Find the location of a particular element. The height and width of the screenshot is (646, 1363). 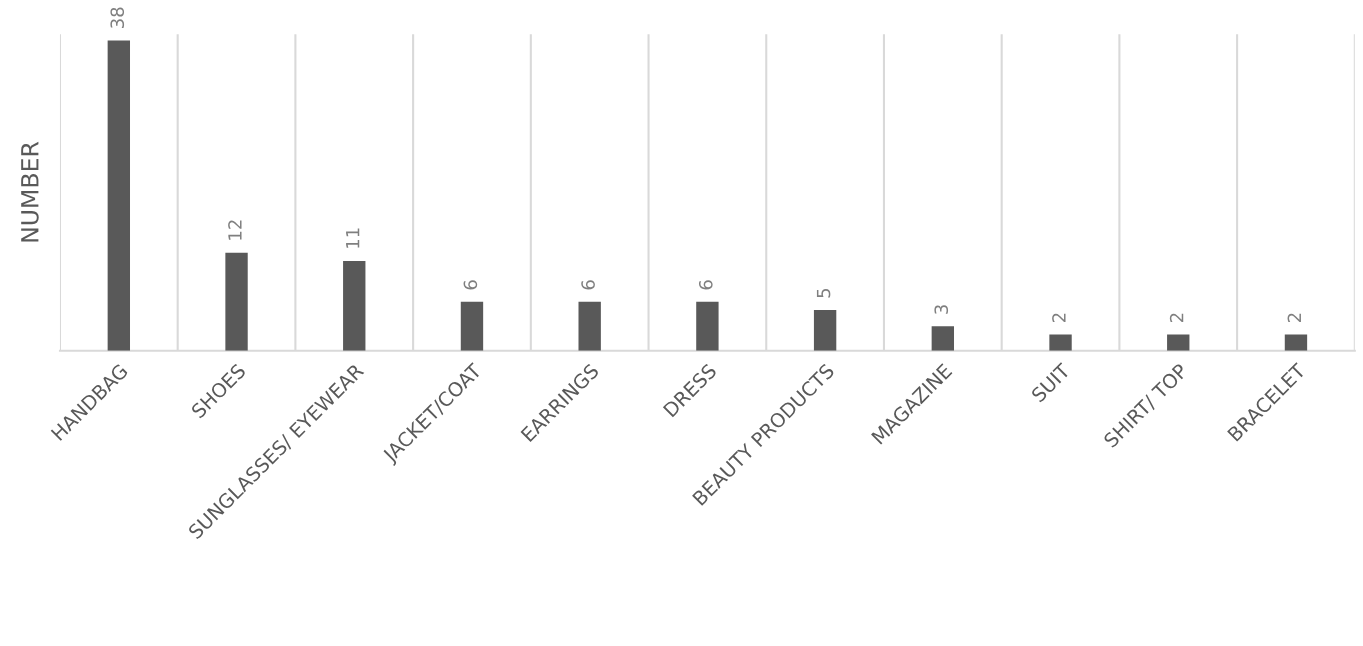

data-label: 11 is located at coordinates (353, 238).